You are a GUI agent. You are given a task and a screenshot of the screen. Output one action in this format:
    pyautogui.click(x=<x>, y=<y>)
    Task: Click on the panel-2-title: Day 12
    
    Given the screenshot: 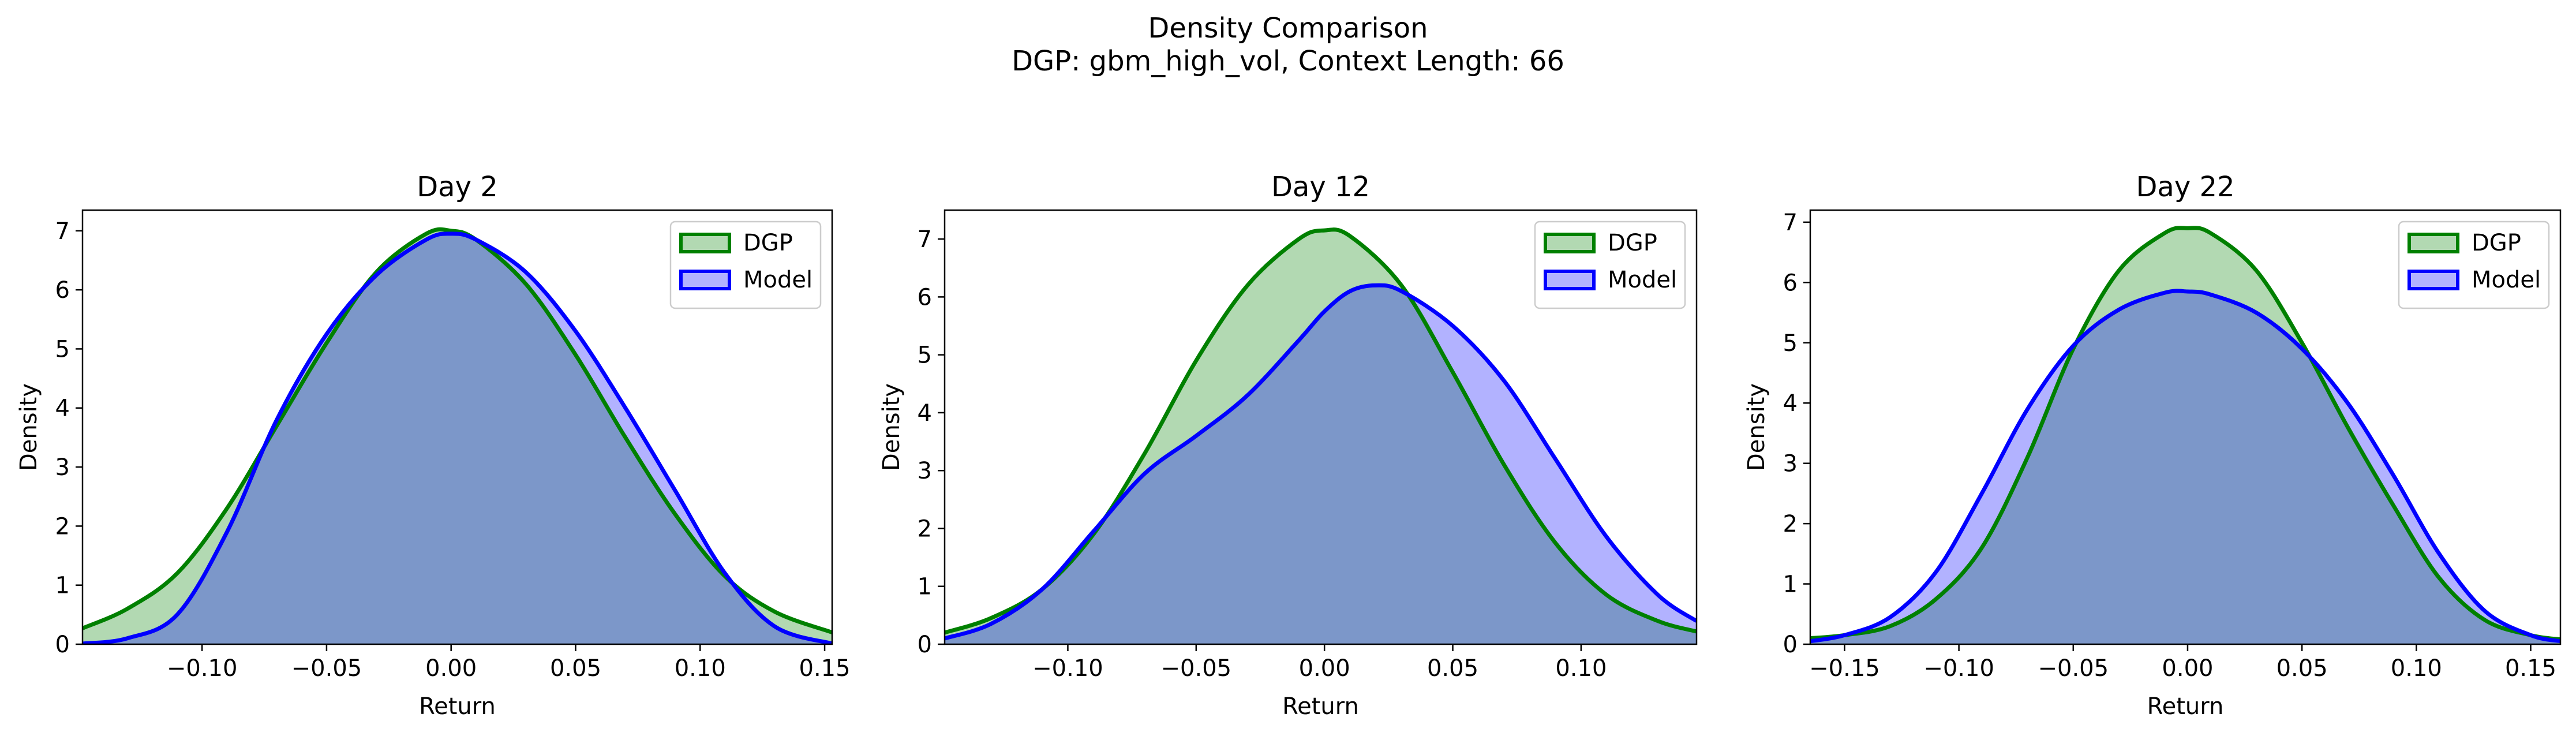 What is the action you would take?
    pyautogui.click(x=1320, y=187)
    